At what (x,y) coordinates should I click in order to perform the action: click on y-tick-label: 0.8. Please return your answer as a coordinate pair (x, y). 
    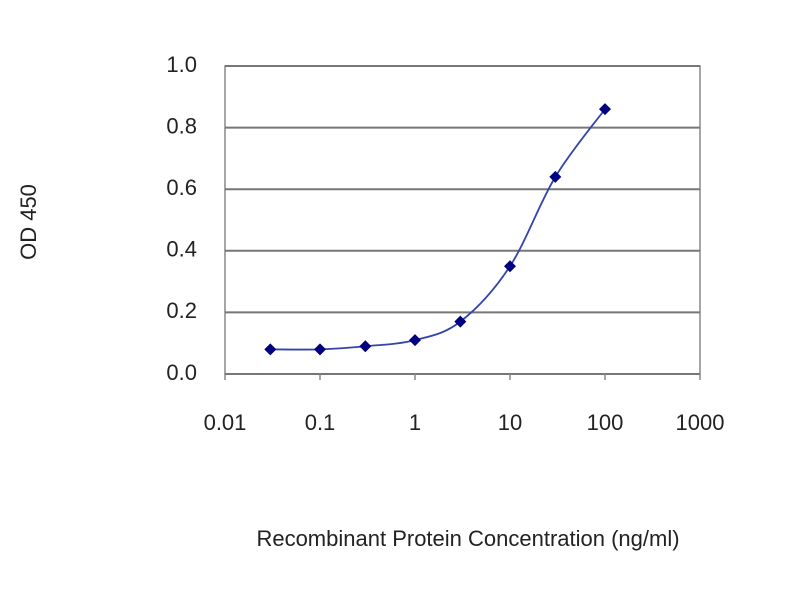
    Looking at the image, I should click on (181, 125).